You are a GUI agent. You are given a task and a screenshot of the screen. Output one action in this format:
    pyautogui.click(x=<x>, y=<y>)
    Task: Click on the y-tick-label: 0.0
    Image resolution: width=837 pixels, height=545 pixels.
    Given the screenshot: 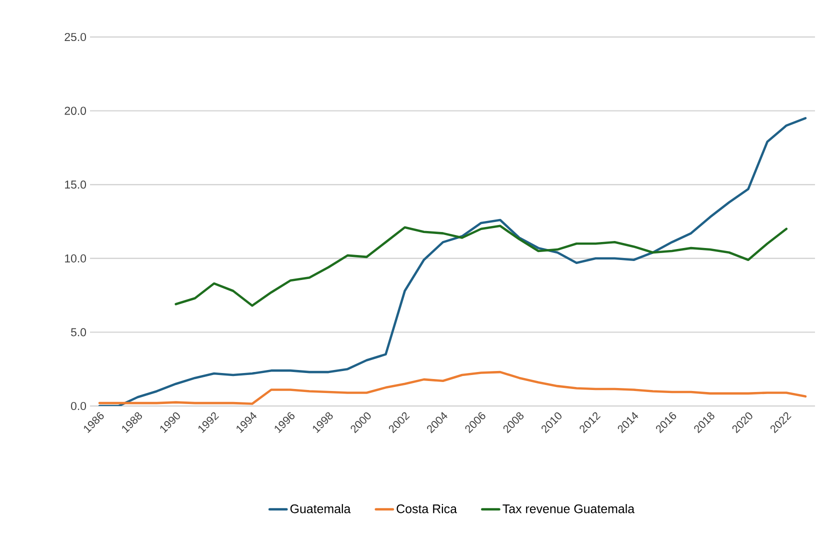 What is the action you would take?
    pyautogui.click(x=78, y=406)
    